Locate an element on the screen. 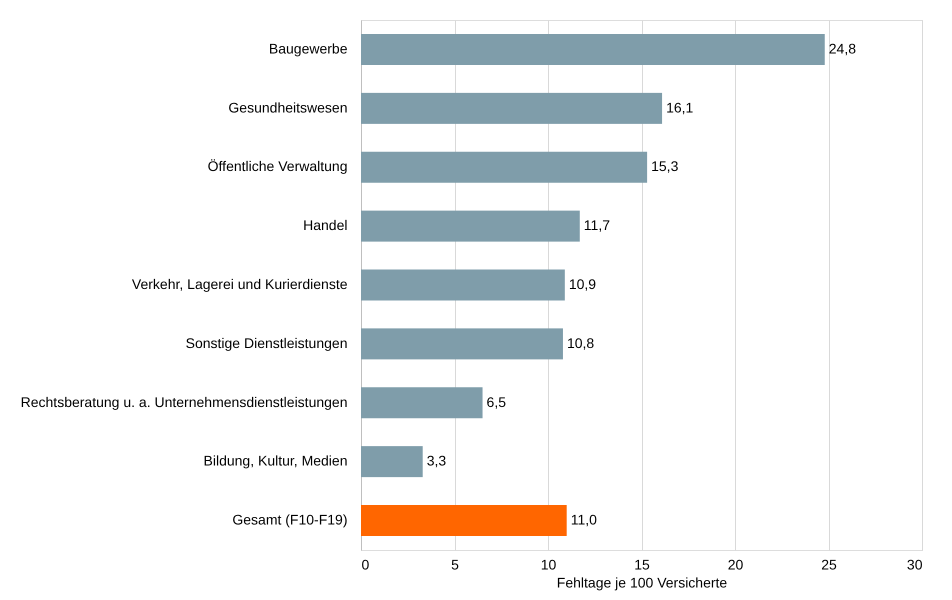  data-label: 3,3 is located at coordinates (436, 460).